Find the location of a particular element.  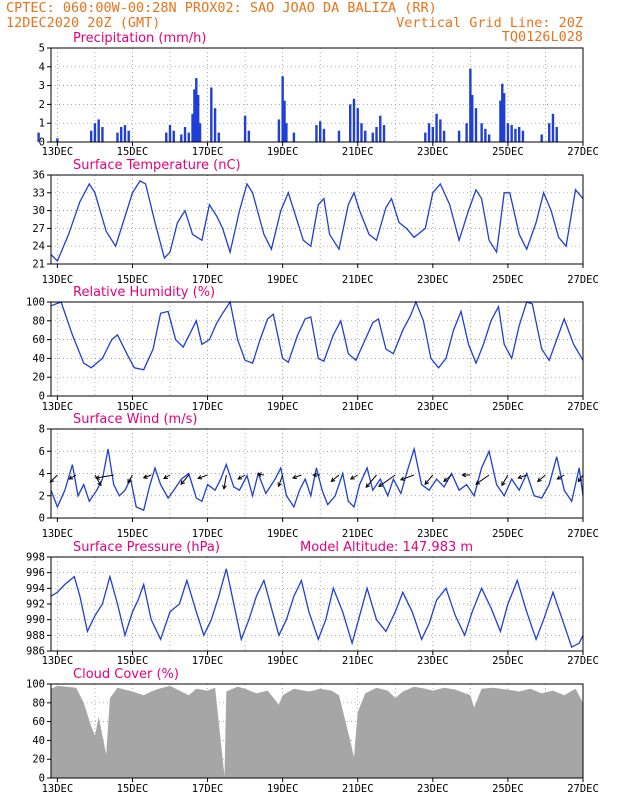

y-tick-label: 988 is located at coordinates (35, 636).